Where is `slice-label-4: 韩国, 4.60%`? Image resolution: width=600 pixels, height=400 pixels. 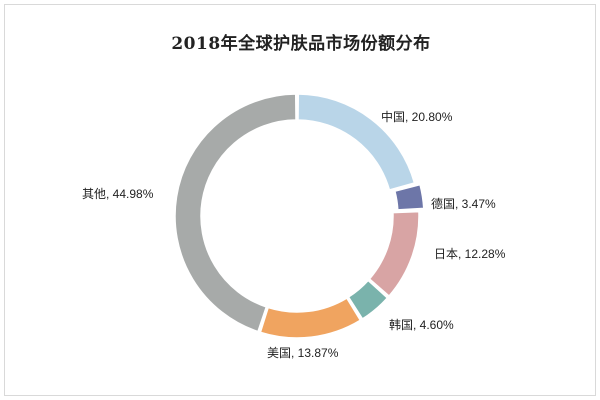
slice-label-4: 韩国, 4.60% is located at coordinates (421, 324).